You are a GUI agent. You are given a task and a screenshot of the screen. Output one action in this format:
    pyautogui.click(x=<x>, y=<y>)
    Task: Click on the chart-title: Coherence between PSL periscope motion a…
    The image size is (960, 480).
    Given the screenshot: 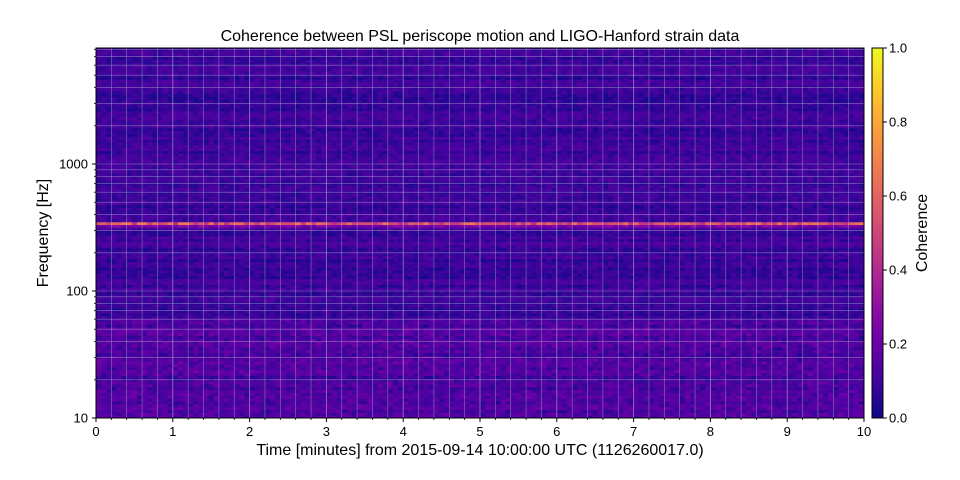 What is the action you would take?
    pyautogui.click(x=480, y=36)
    